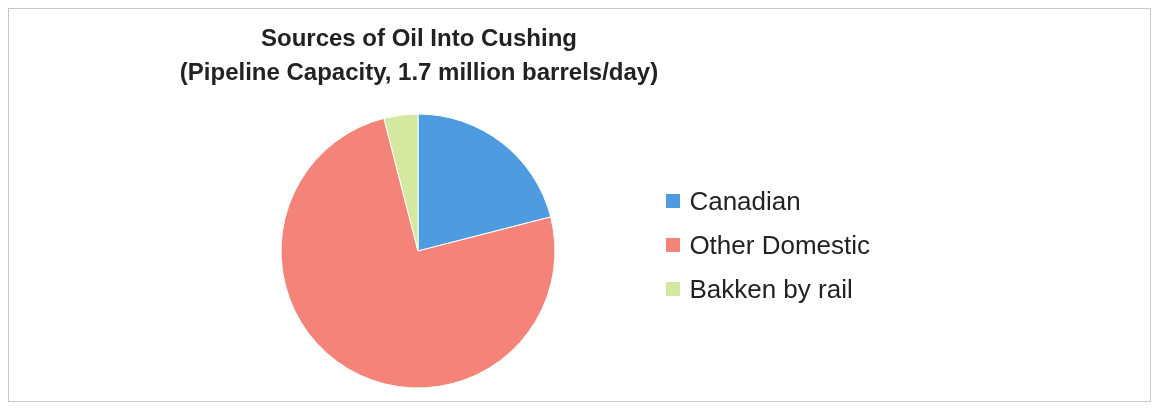  I want to click on chart-title: Sources of Oil Into Cushing, so click(419, 38).